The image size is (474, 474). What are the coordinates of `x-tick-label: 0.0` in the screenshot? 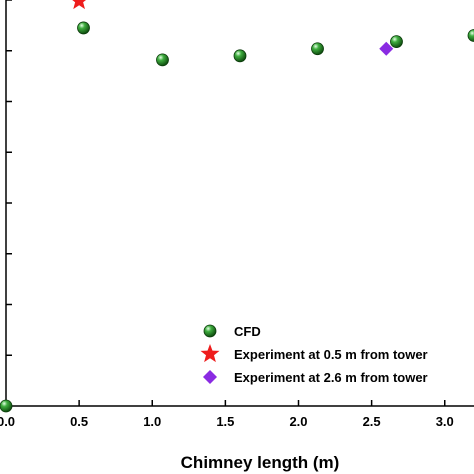 It's located at (7, 421).